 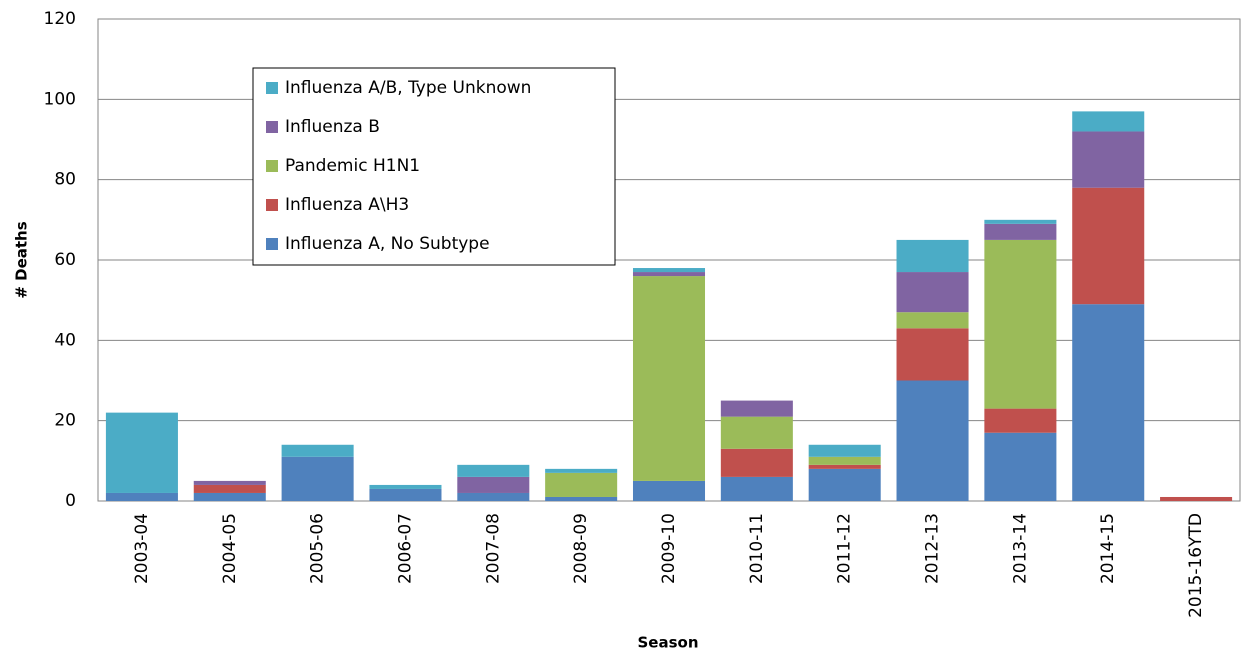 What do you see at coordinates (669, 548) in the screenshot?
I see `x-tick-label: 2009-10` at bounding box center [669, 548].